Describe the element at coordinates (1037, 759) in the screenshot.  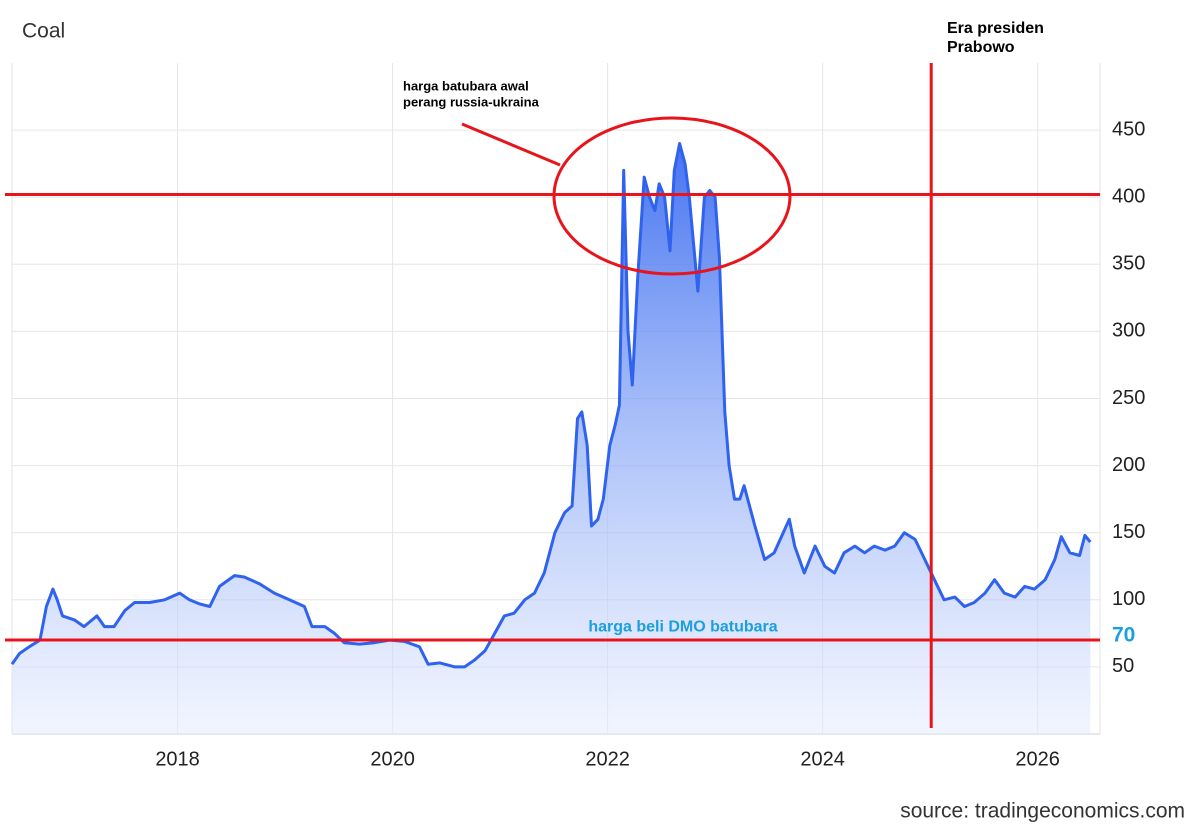
I see `x-tick-label: 2026` at that location.